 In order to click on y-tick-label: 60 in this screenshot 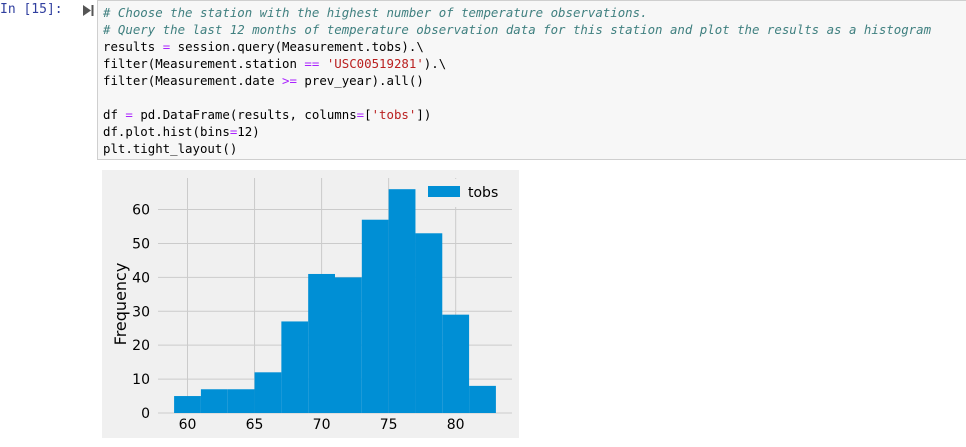, I will do `click(141, 211)`.